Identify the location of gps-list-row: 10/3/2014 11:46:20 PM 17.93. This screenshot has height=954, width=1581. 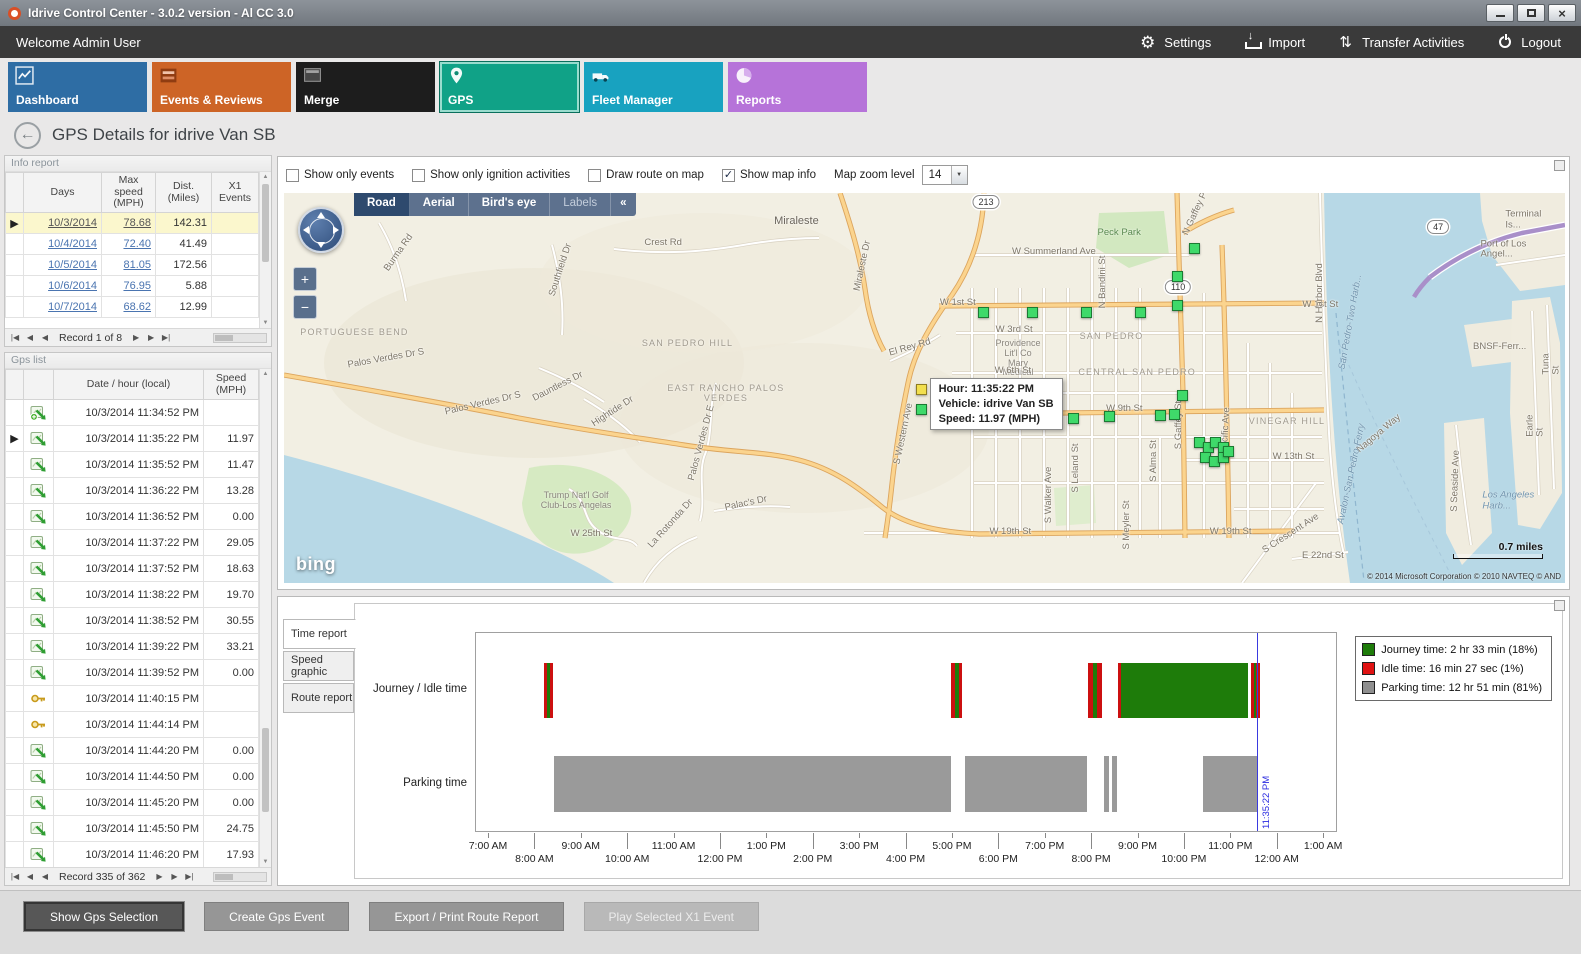
(132, 854).